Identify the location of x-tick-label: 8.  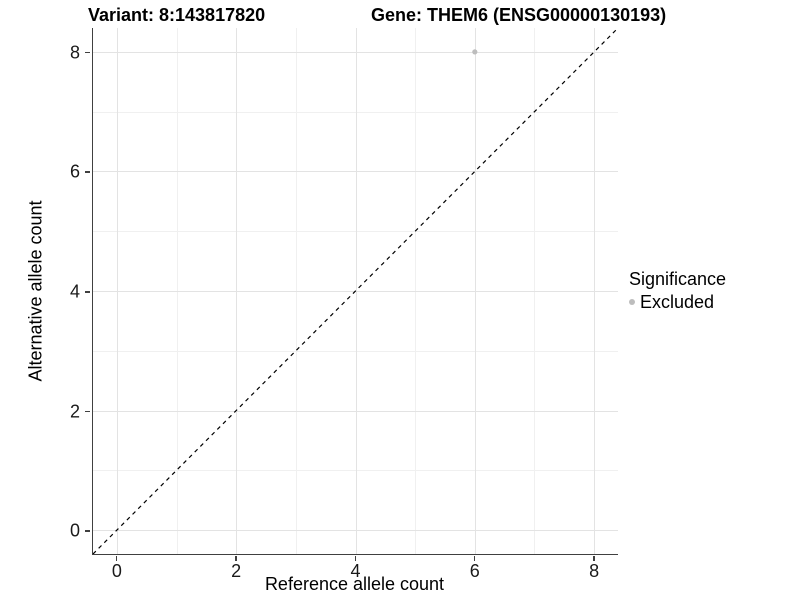
(594, 571).